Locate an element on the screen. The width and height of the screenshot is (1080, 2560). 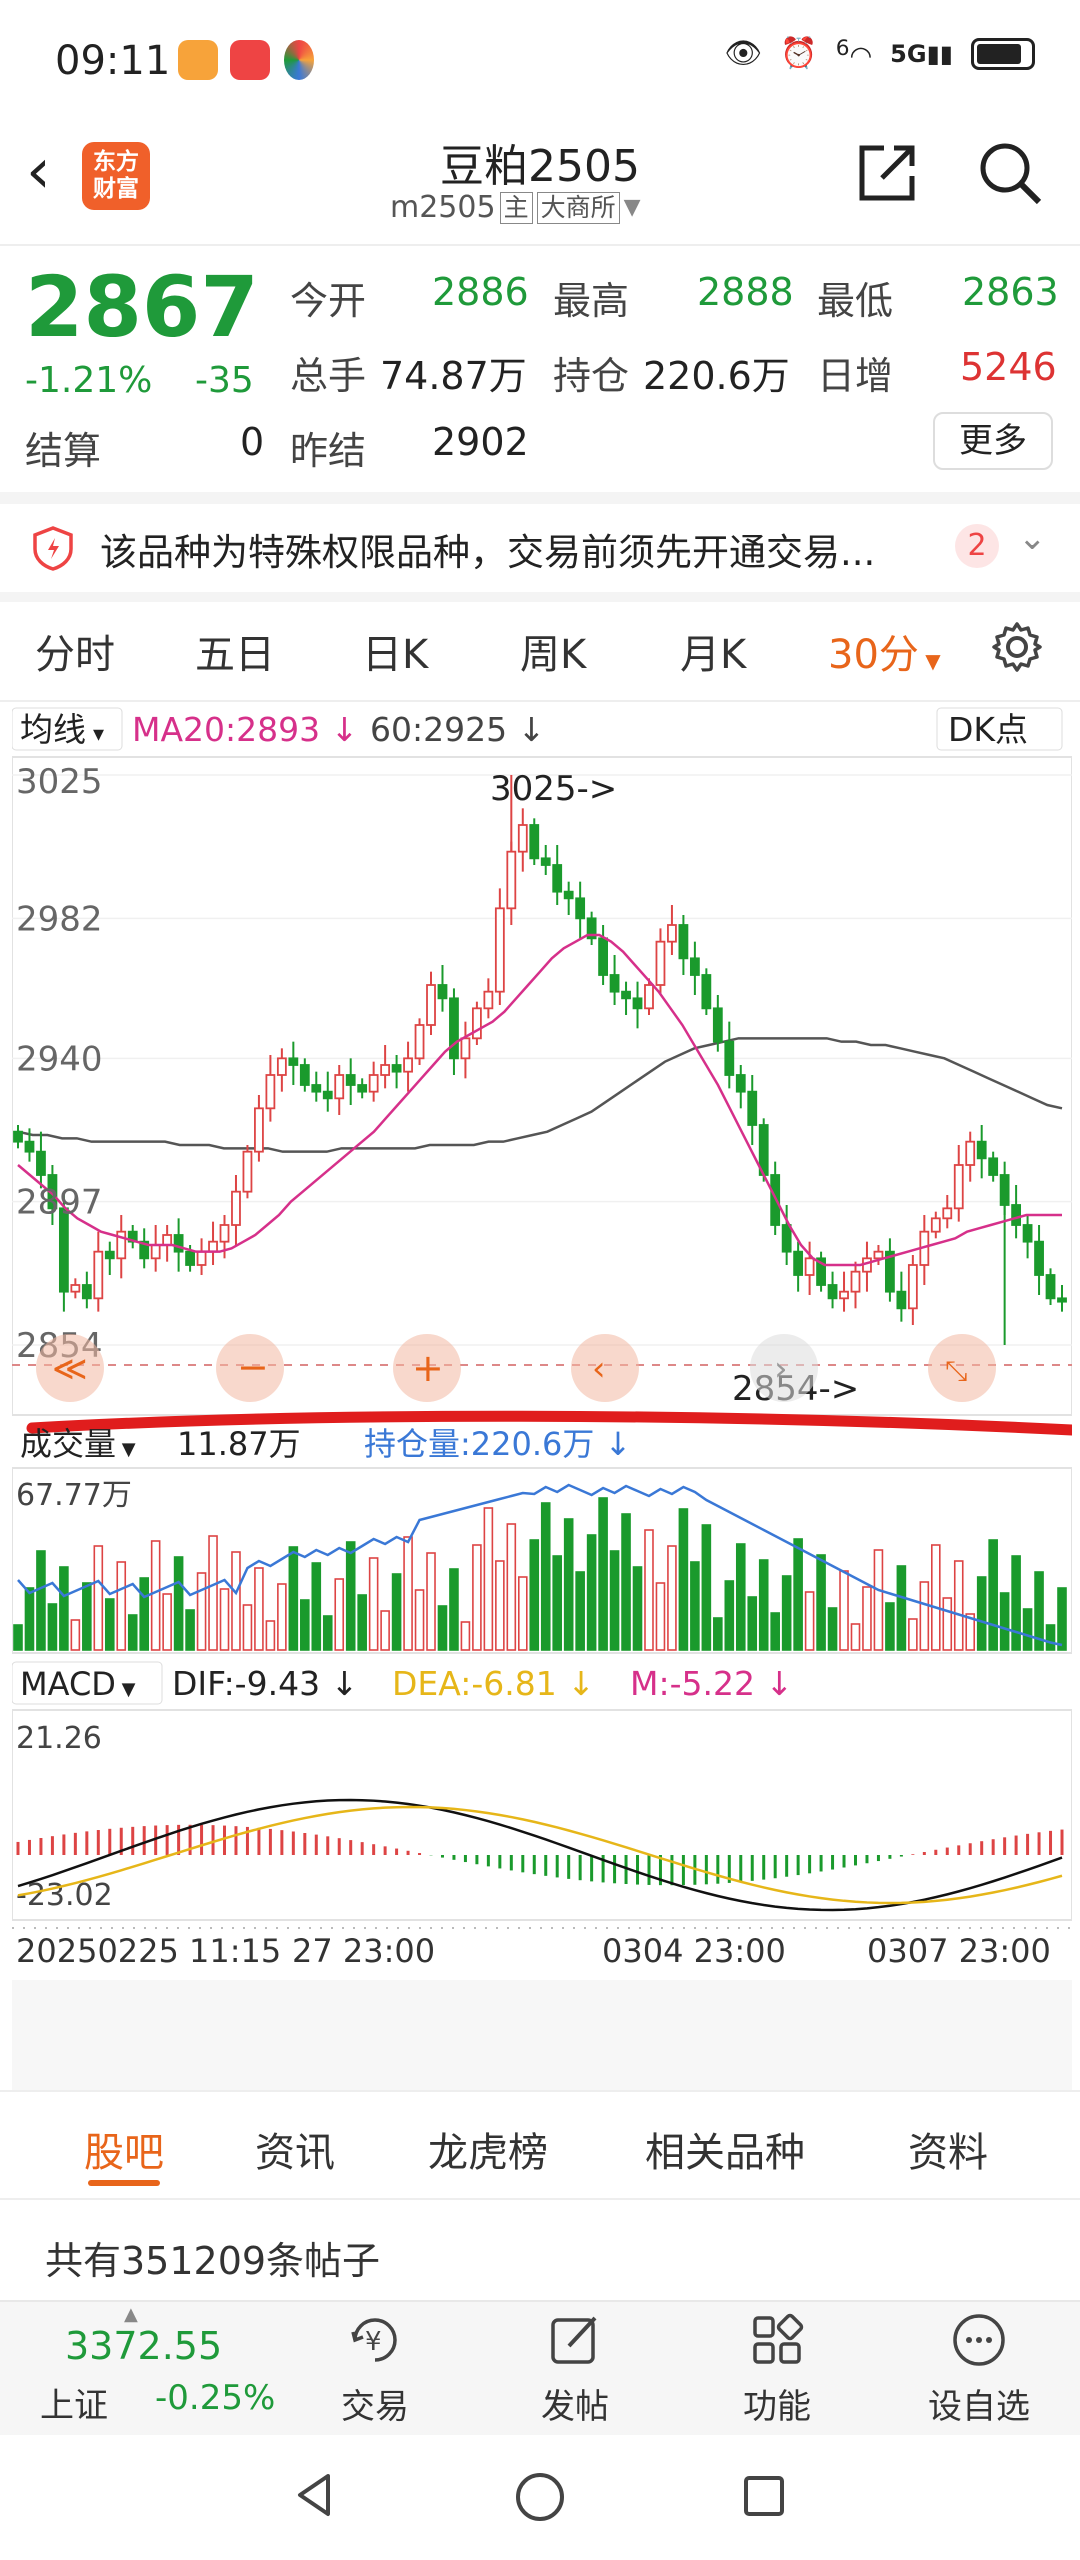
index-change: -0.25% is located at coordinates (215, 2398).